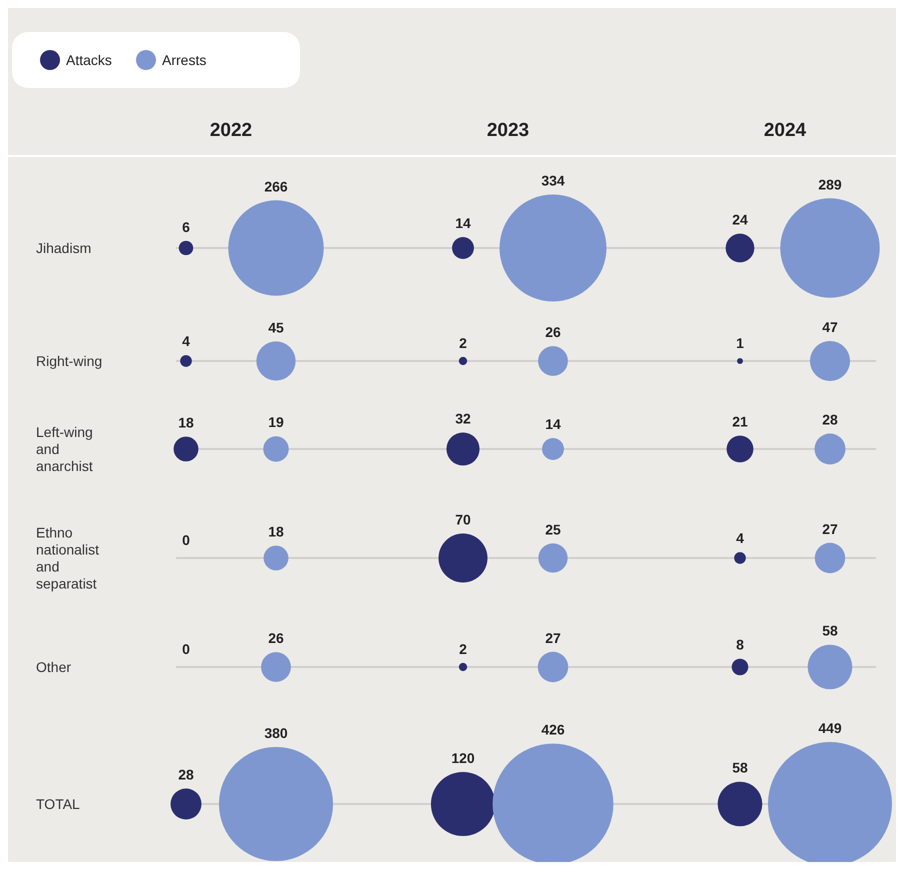  What do you see at coordinates (553, 529) in the screenshot?
I see `data-label: 25` at bounding box center [553, 529].